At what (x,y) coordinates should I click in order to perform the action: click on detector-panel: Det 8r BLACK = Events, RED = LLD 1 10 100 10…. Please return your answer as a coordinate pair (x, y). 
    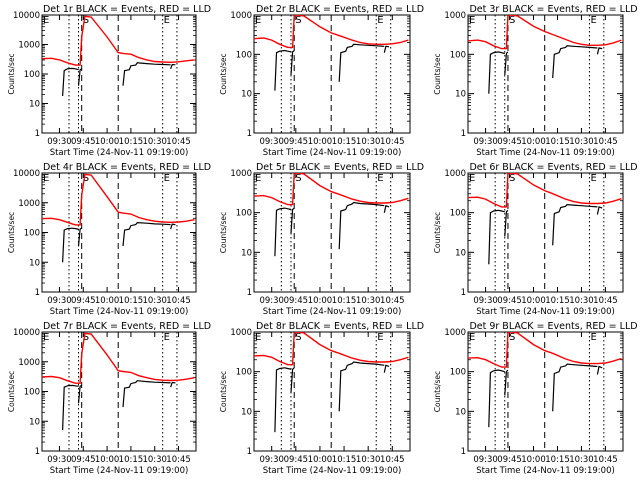
    Looking at the image, I should click on (321, 398).